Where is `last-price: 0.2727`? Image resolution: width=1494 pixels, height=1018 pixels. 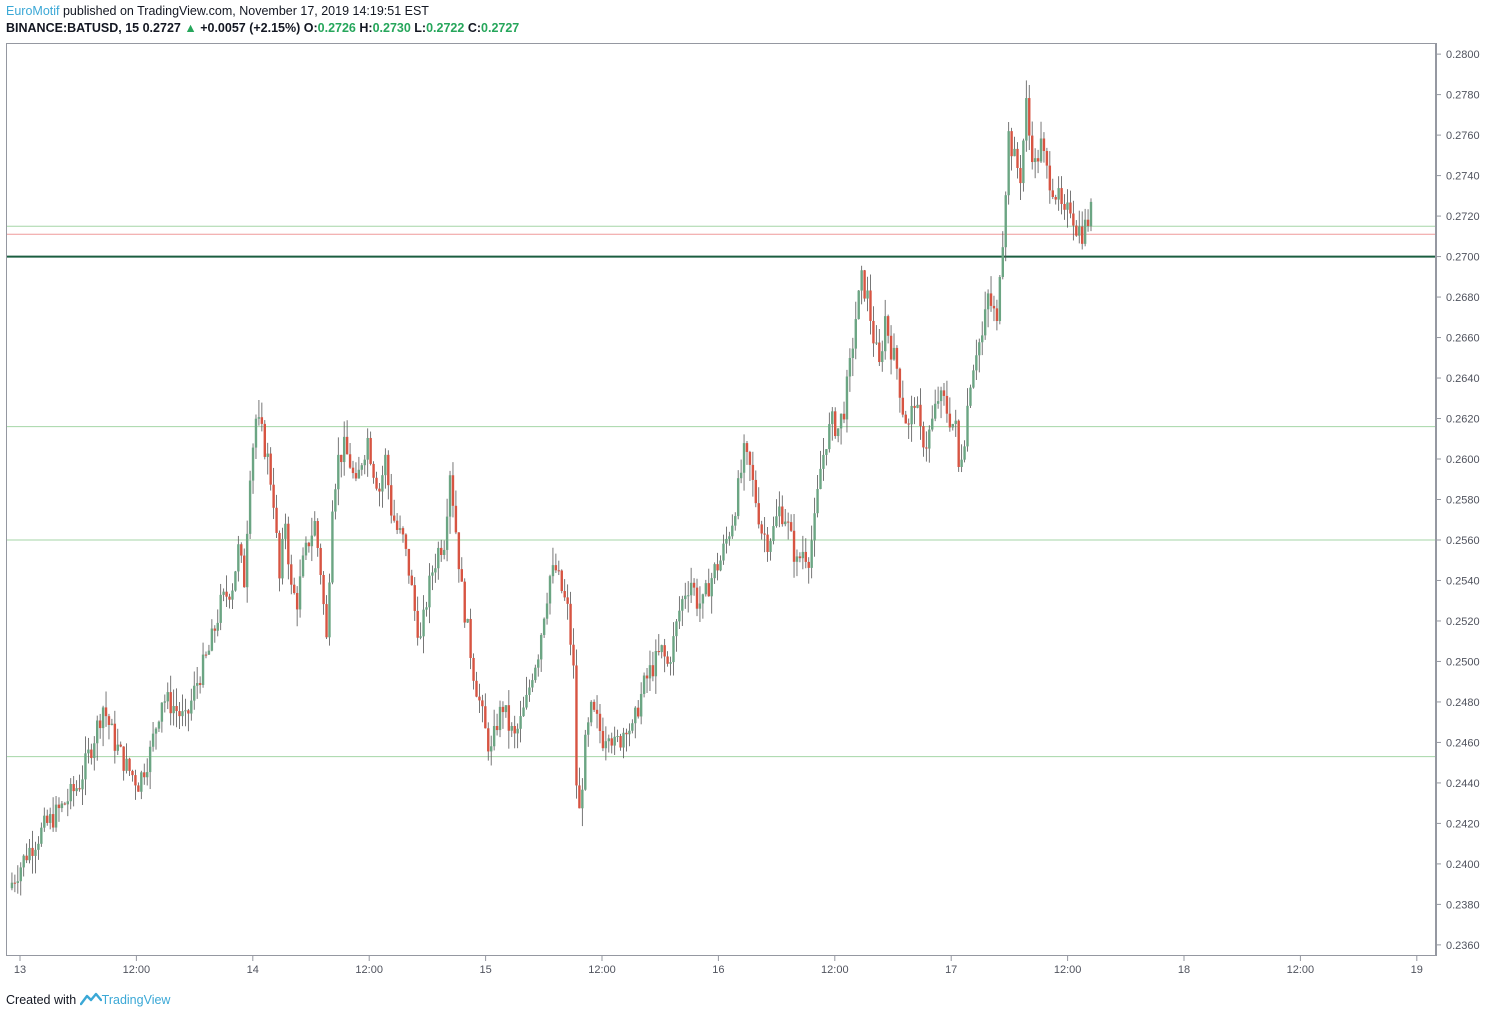
last-price: 0.2727 is located at coordinates (161, 28).